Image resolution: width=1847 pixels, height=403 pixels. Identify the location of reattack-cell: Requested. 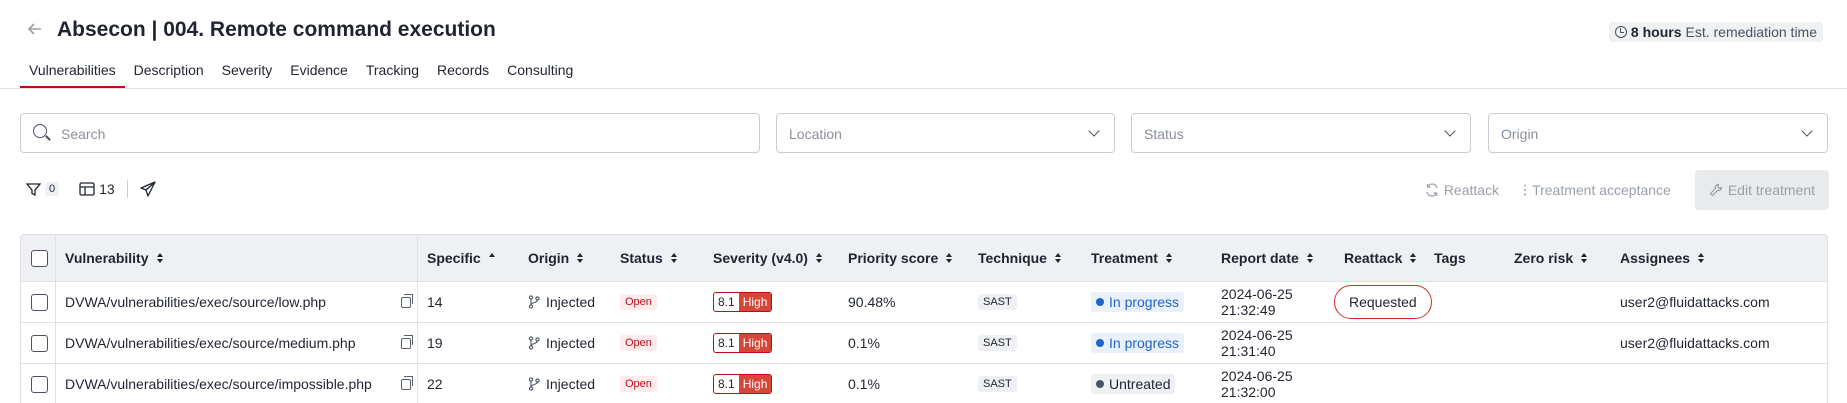
(1383, 302).